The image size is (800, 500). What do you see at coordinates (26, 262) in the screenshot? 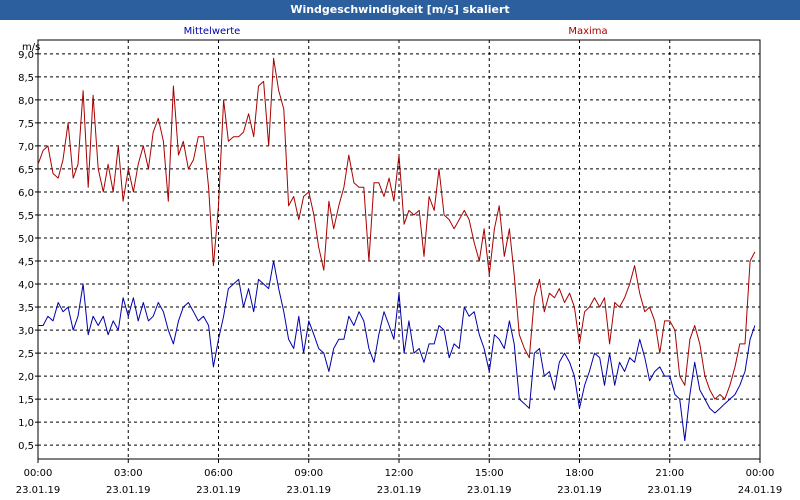
I see `y-tick-label: 4,5` at bounding box center [26, 262].